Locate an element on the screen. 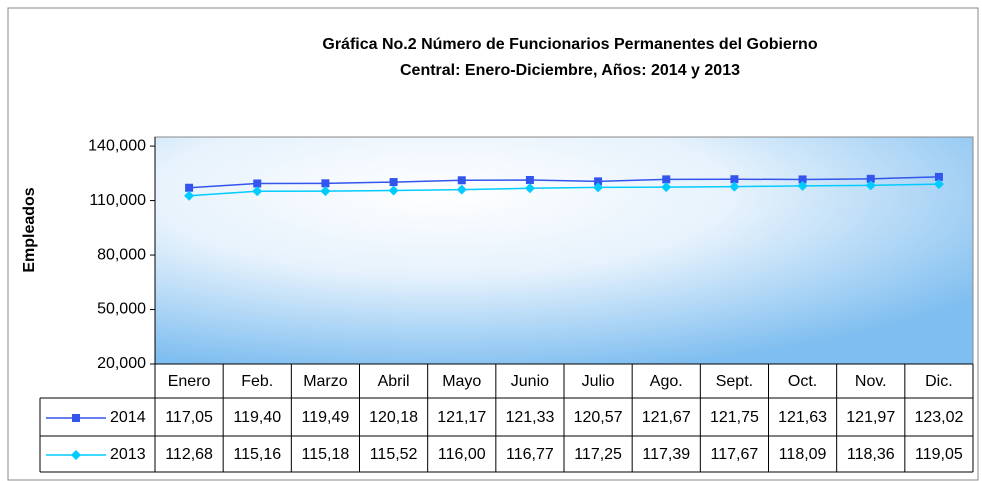 This screenshot has width=982, height=481. x-tick-label: Marzo is located at coordinates (325, 381).